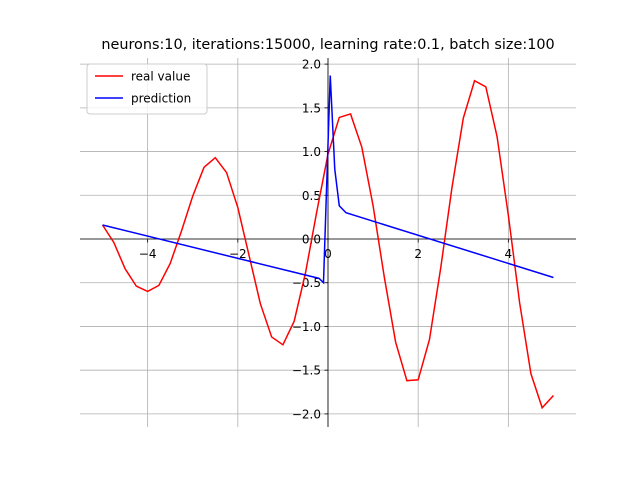 The height and width of the screenshot is (480, 640). I want to click on y-tick-label: −1.0, so click(306, 327).